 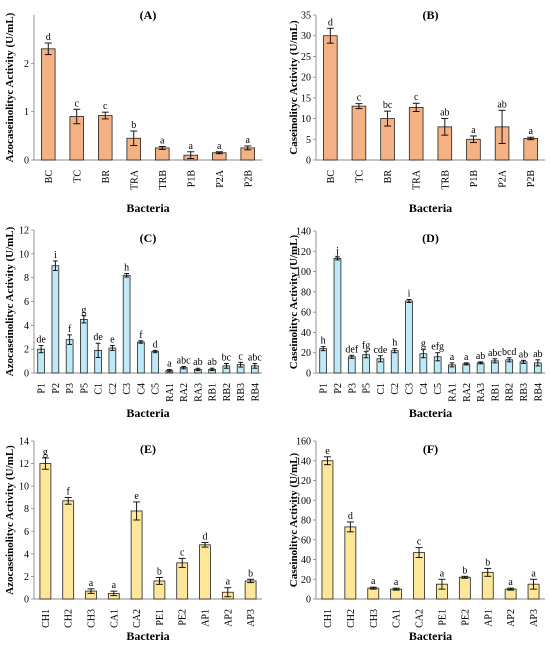 I want to click on panel-c-letter-C5: d, so click(x=155, y=344).